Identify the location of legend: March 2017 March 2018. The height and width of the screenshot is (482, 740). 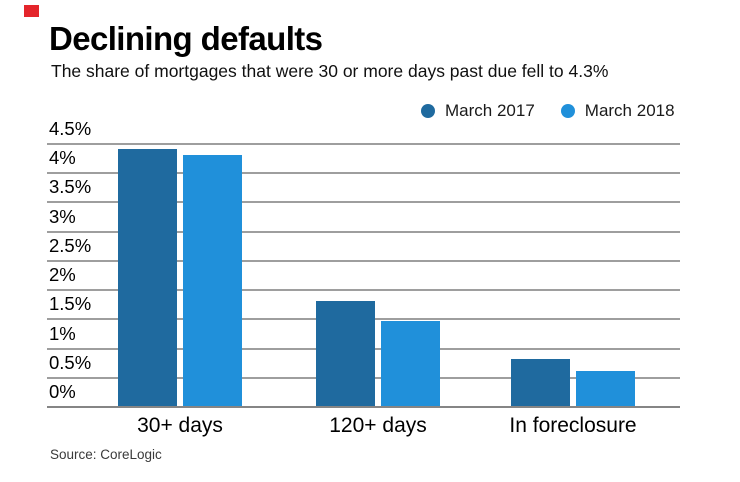
(548, 111).